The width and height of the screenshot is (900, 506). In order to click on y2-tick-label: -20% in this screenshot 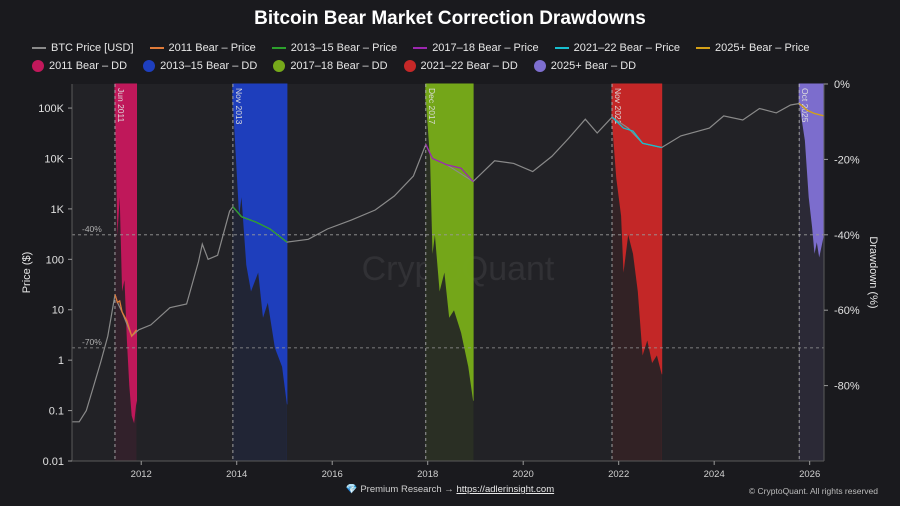, I will do `click(847, 160)`.